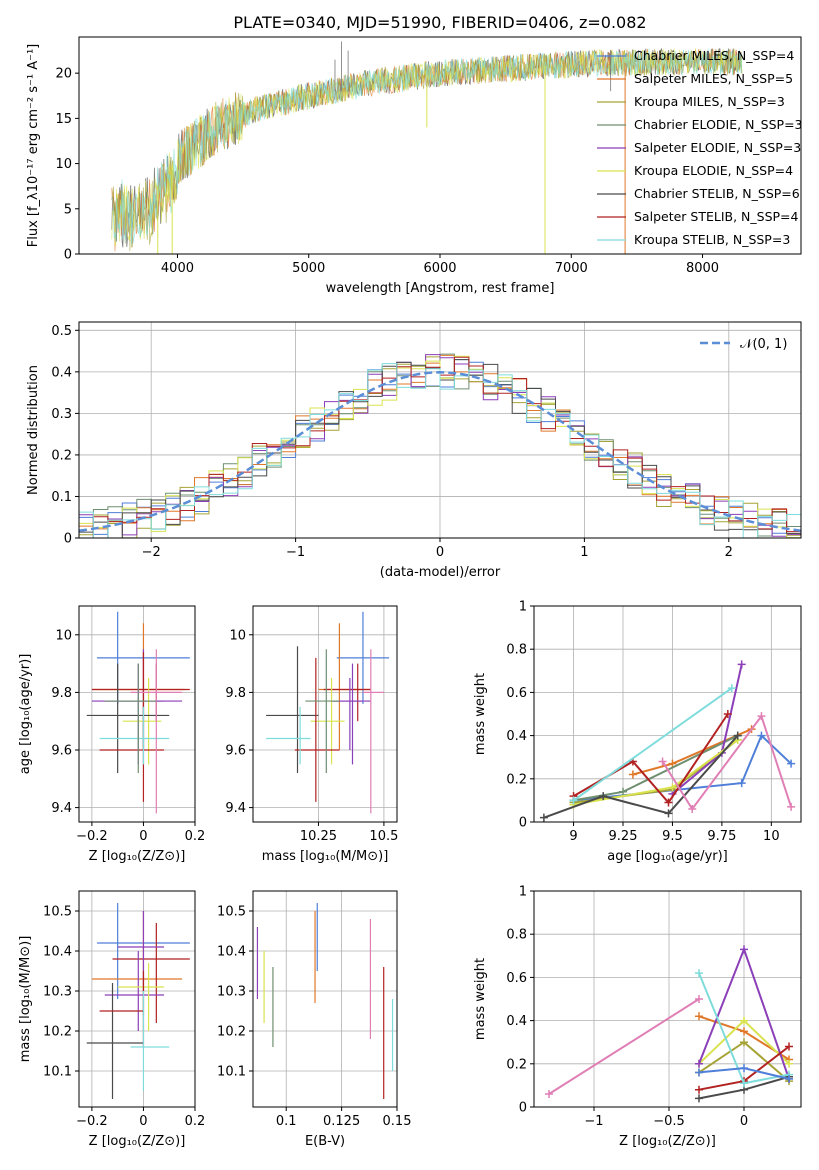  I want to click on y-tick-label: 0.3, so click(61, 414).